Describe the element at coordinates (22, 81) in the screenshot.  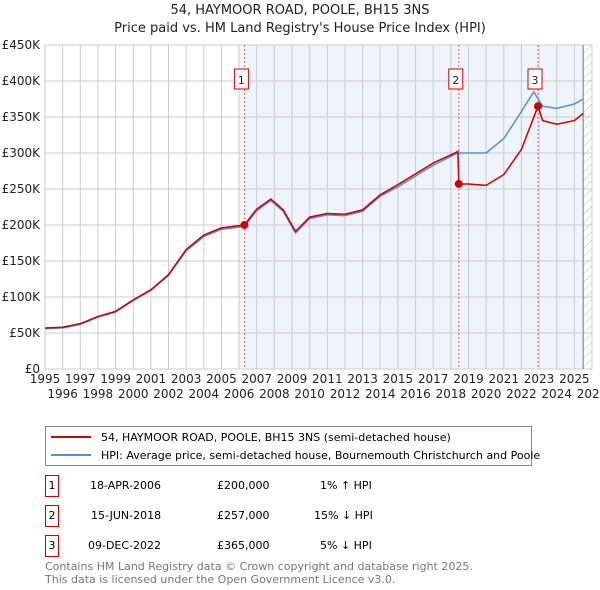
I see `y-tick-label: £400K` at that location.